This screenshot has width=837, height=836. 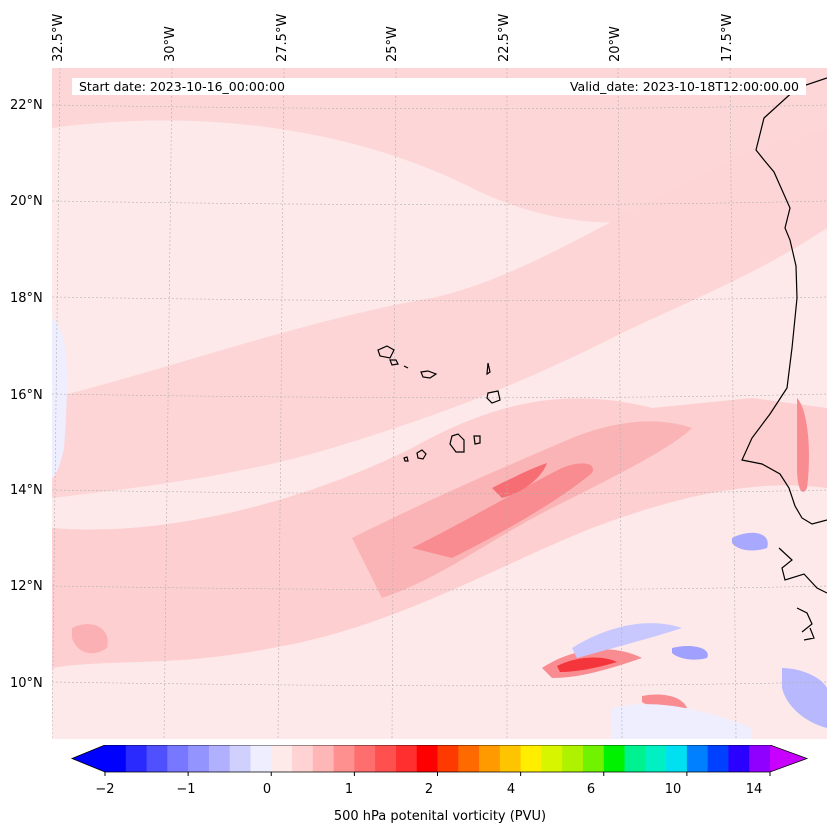 I want to click on colorbar-under-arrow, so click(x=88, y=758).